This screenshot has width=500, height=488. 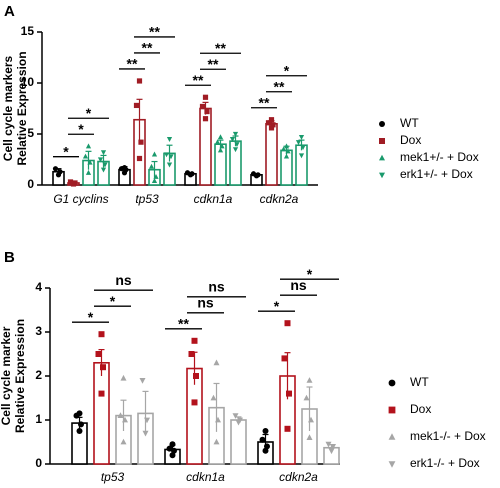 What do you see at coordinates (38, 331) in the screenshot?
I see `y-tick-label: 3` at bounding box center [38, 331].